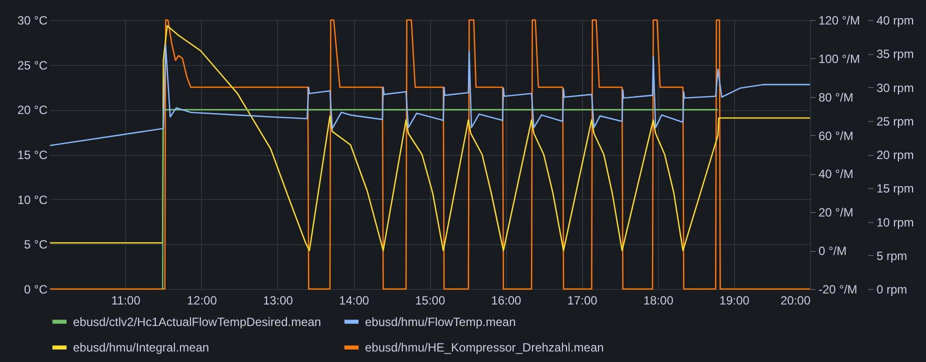 The width and height of the screenshot is (926, 362). Describe the element at coordinates (582, 301) in the screenshot. I see `x-tick-label: 17:00` at that location.